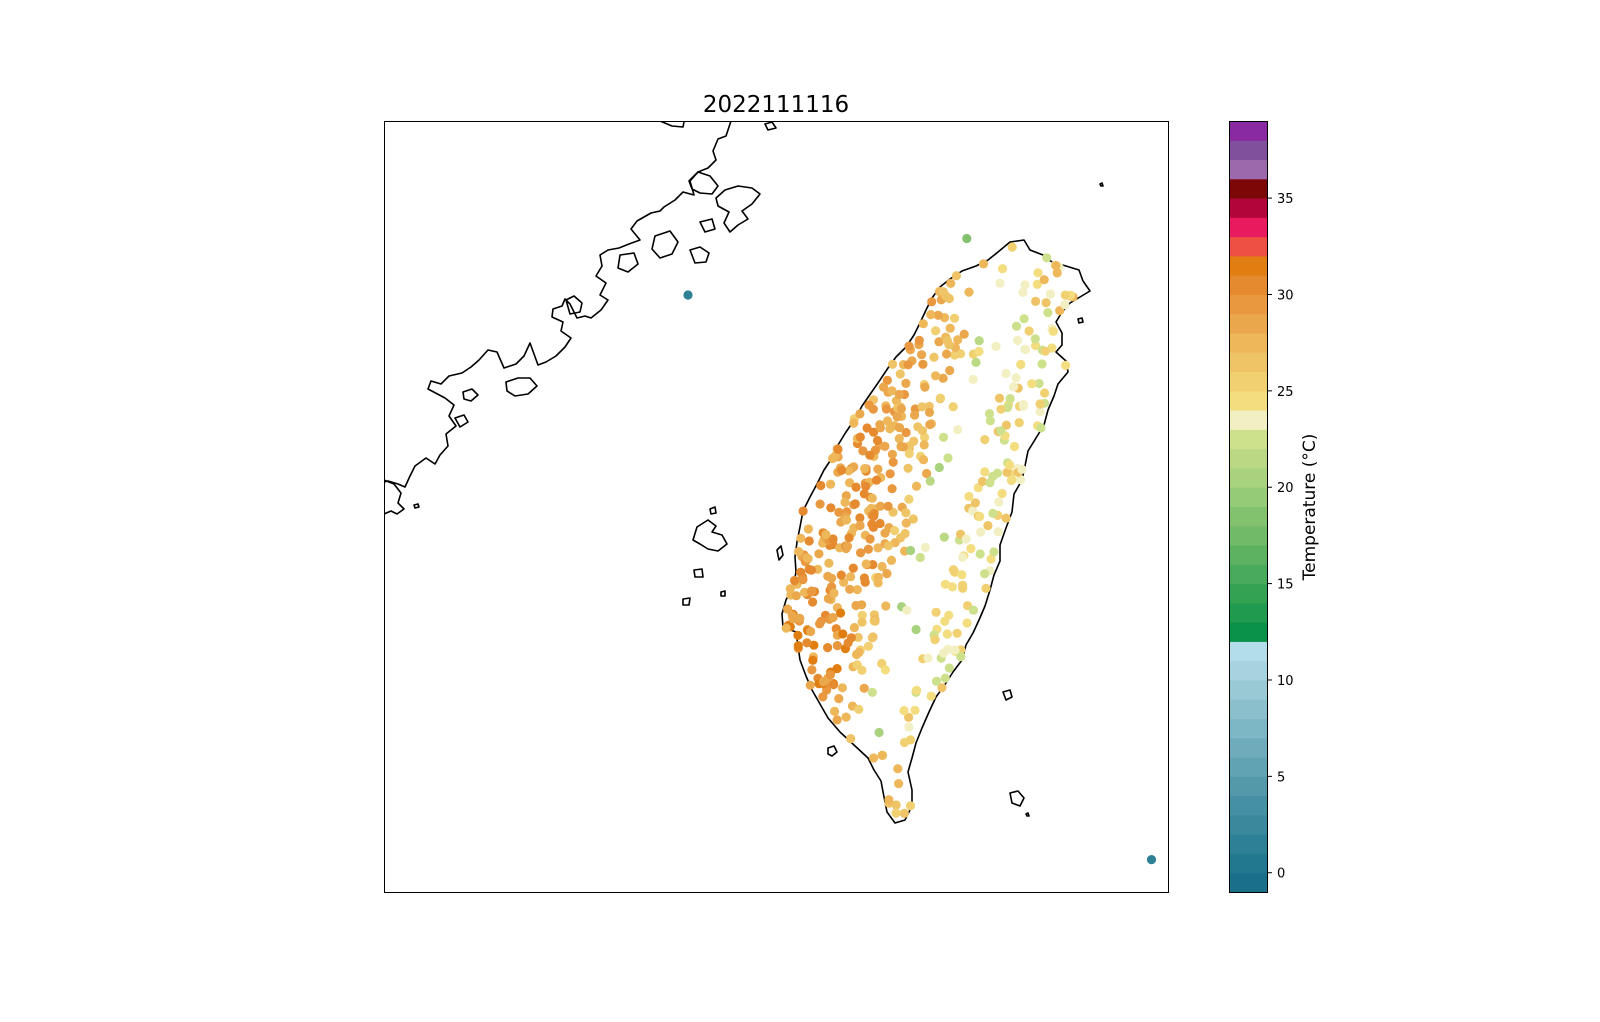  I want to click on colorbar-frame, so click(1248, 507).